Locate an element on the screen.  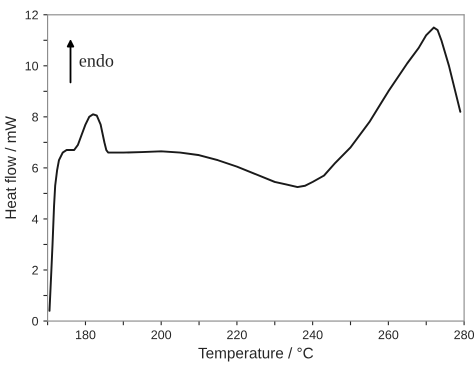
y-tick-label: 12 is located at coordinates (32, 15).